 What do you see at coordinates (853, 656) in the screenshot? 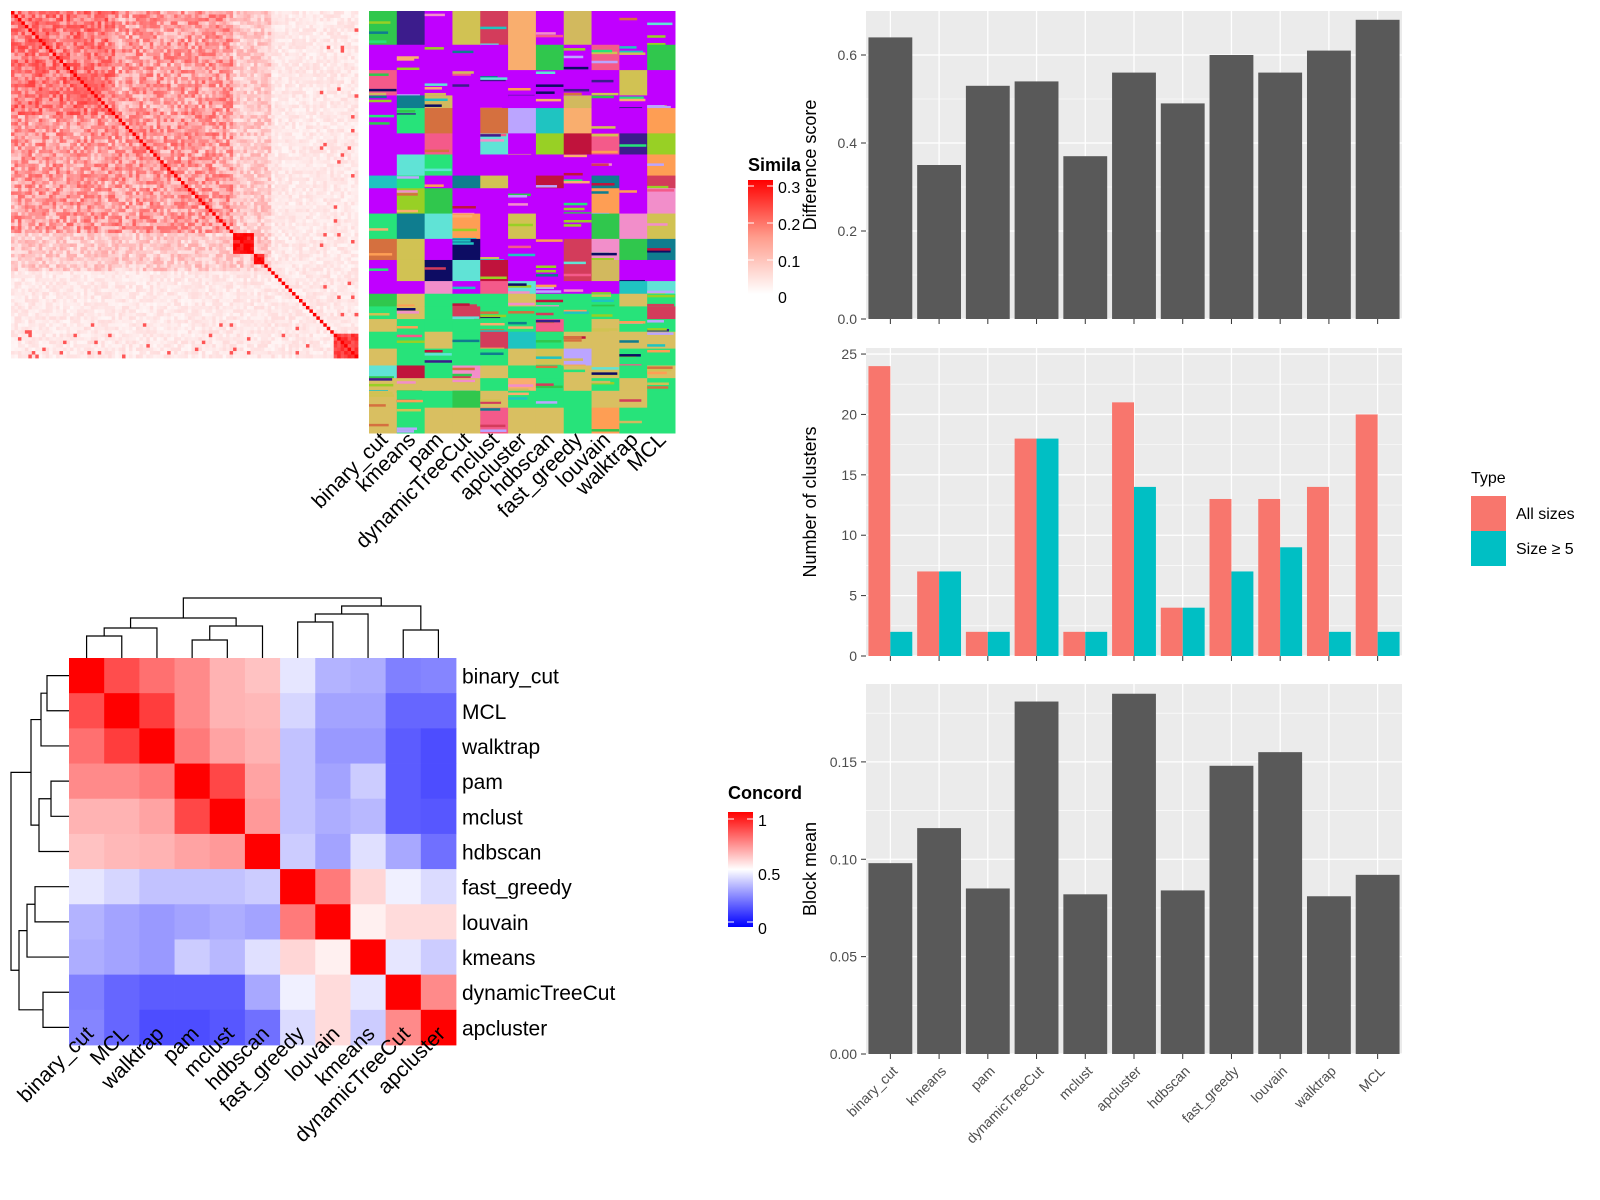
I see `y-tick-label: 0` at bounding box center [853, 656].